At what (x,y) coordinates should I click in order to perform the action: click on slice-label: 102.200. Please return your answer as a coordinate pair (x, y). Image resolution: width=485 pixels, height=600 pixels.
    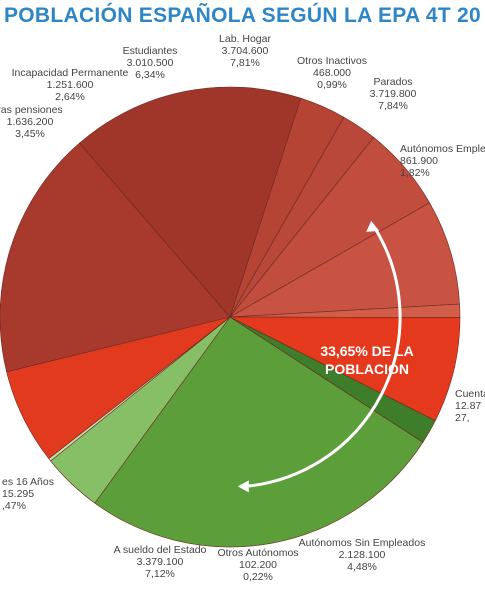
    Looking at the image, I should click on (258, 565).